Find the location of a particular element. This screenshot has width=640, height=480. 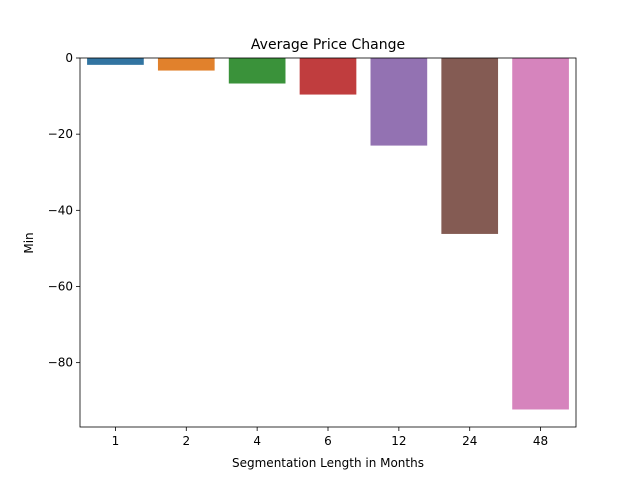

x-tick-label: 1 is located at coordinates (116, 441).